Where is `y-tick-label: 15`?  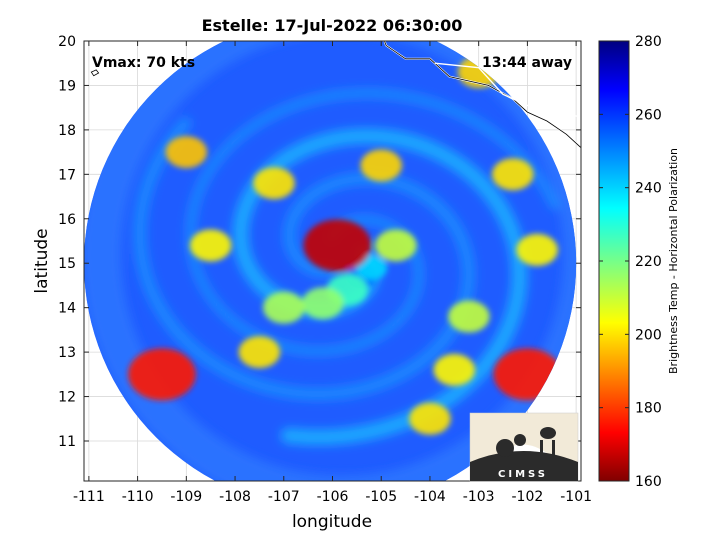 y-tick-label: 15 is located at coordinates (67, 264).